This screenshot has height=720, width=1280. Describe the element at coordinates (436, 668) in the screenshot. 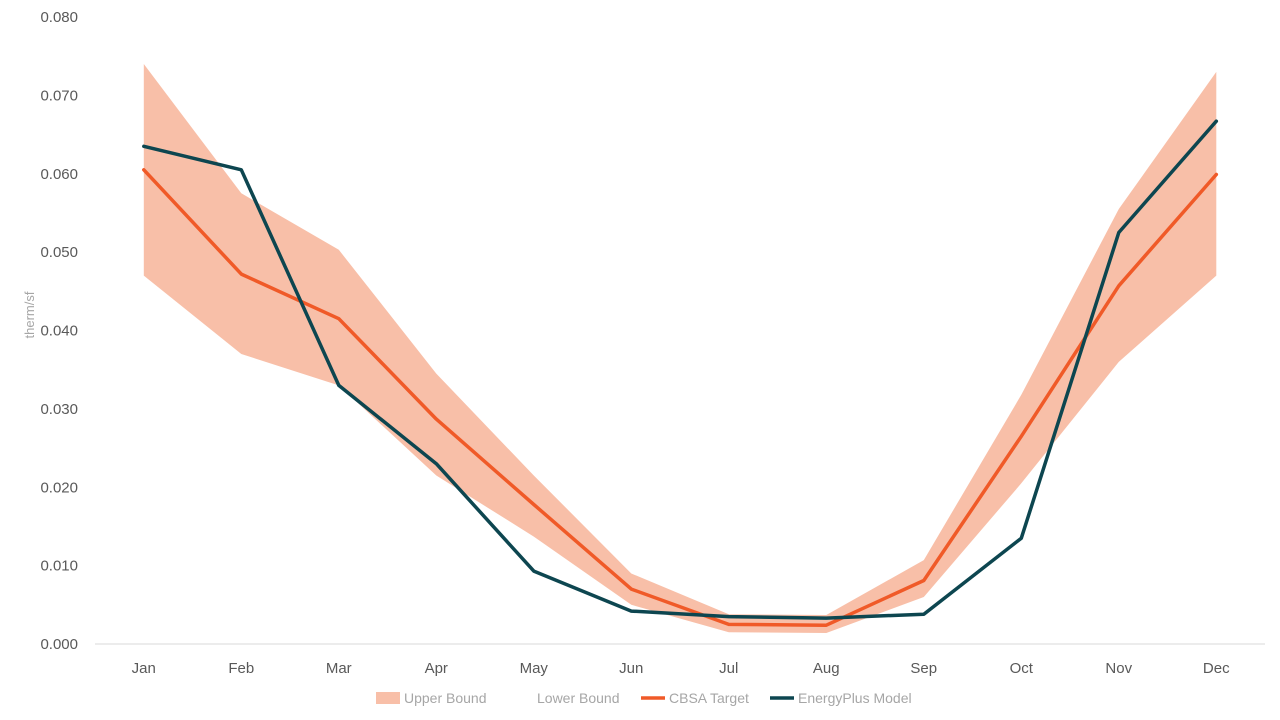

I see `x-tick-label: Apr` at that location.